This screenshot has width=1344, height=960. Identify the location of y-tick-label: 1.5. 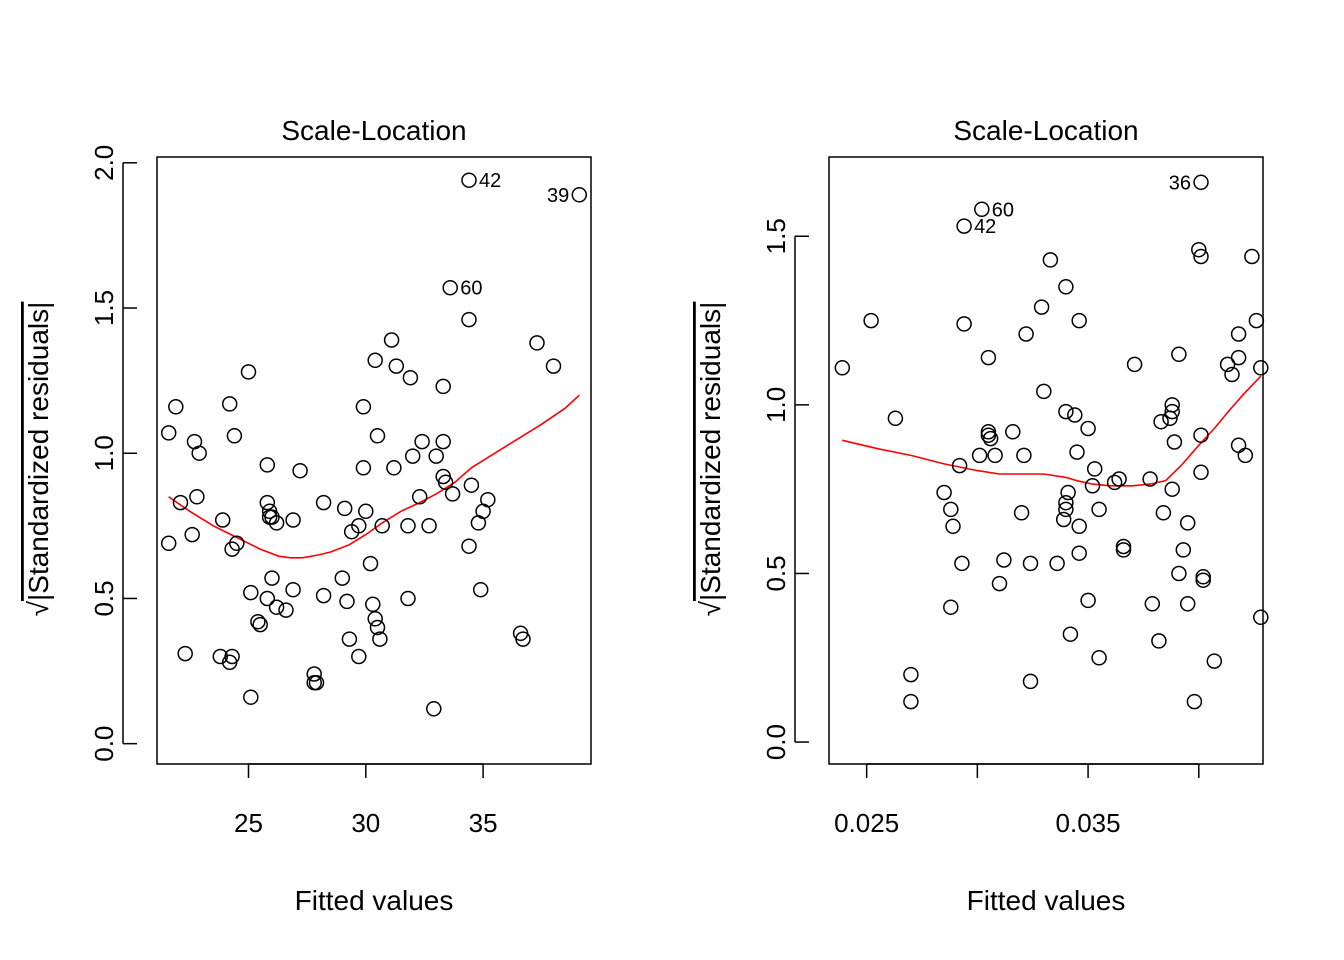
(104, 308).